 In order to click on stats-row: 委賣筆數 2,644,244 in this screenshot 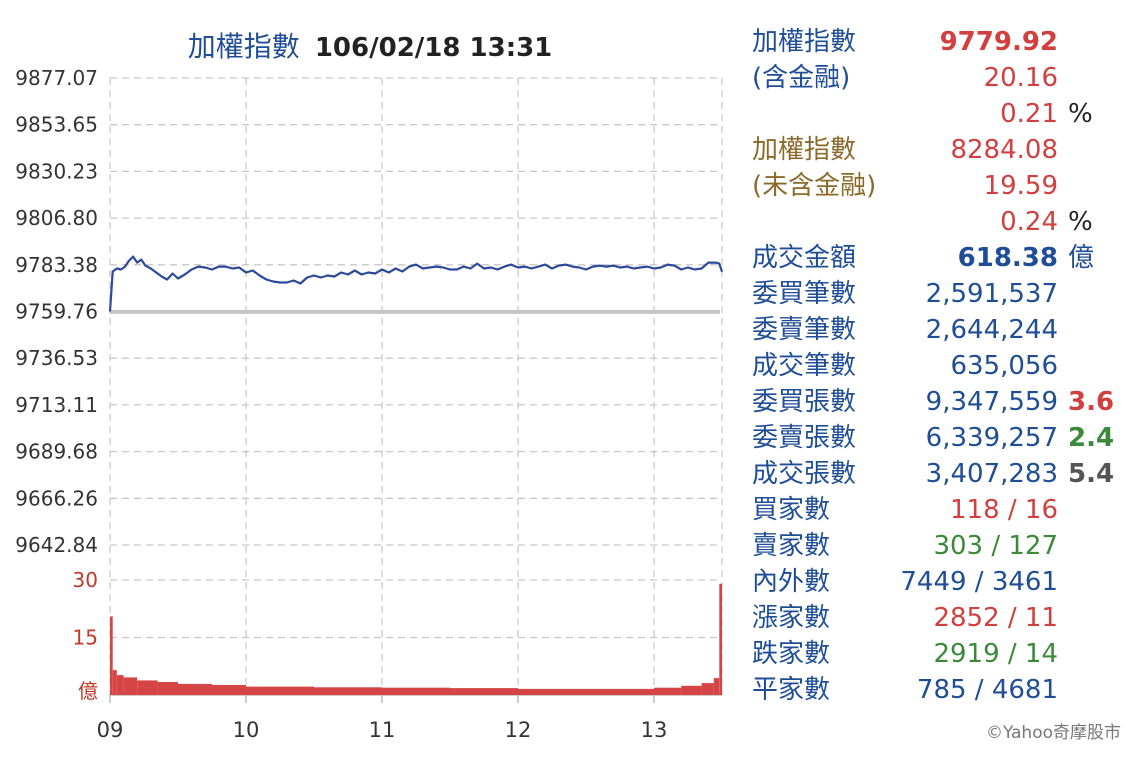, I will do `click(938, 330)`.